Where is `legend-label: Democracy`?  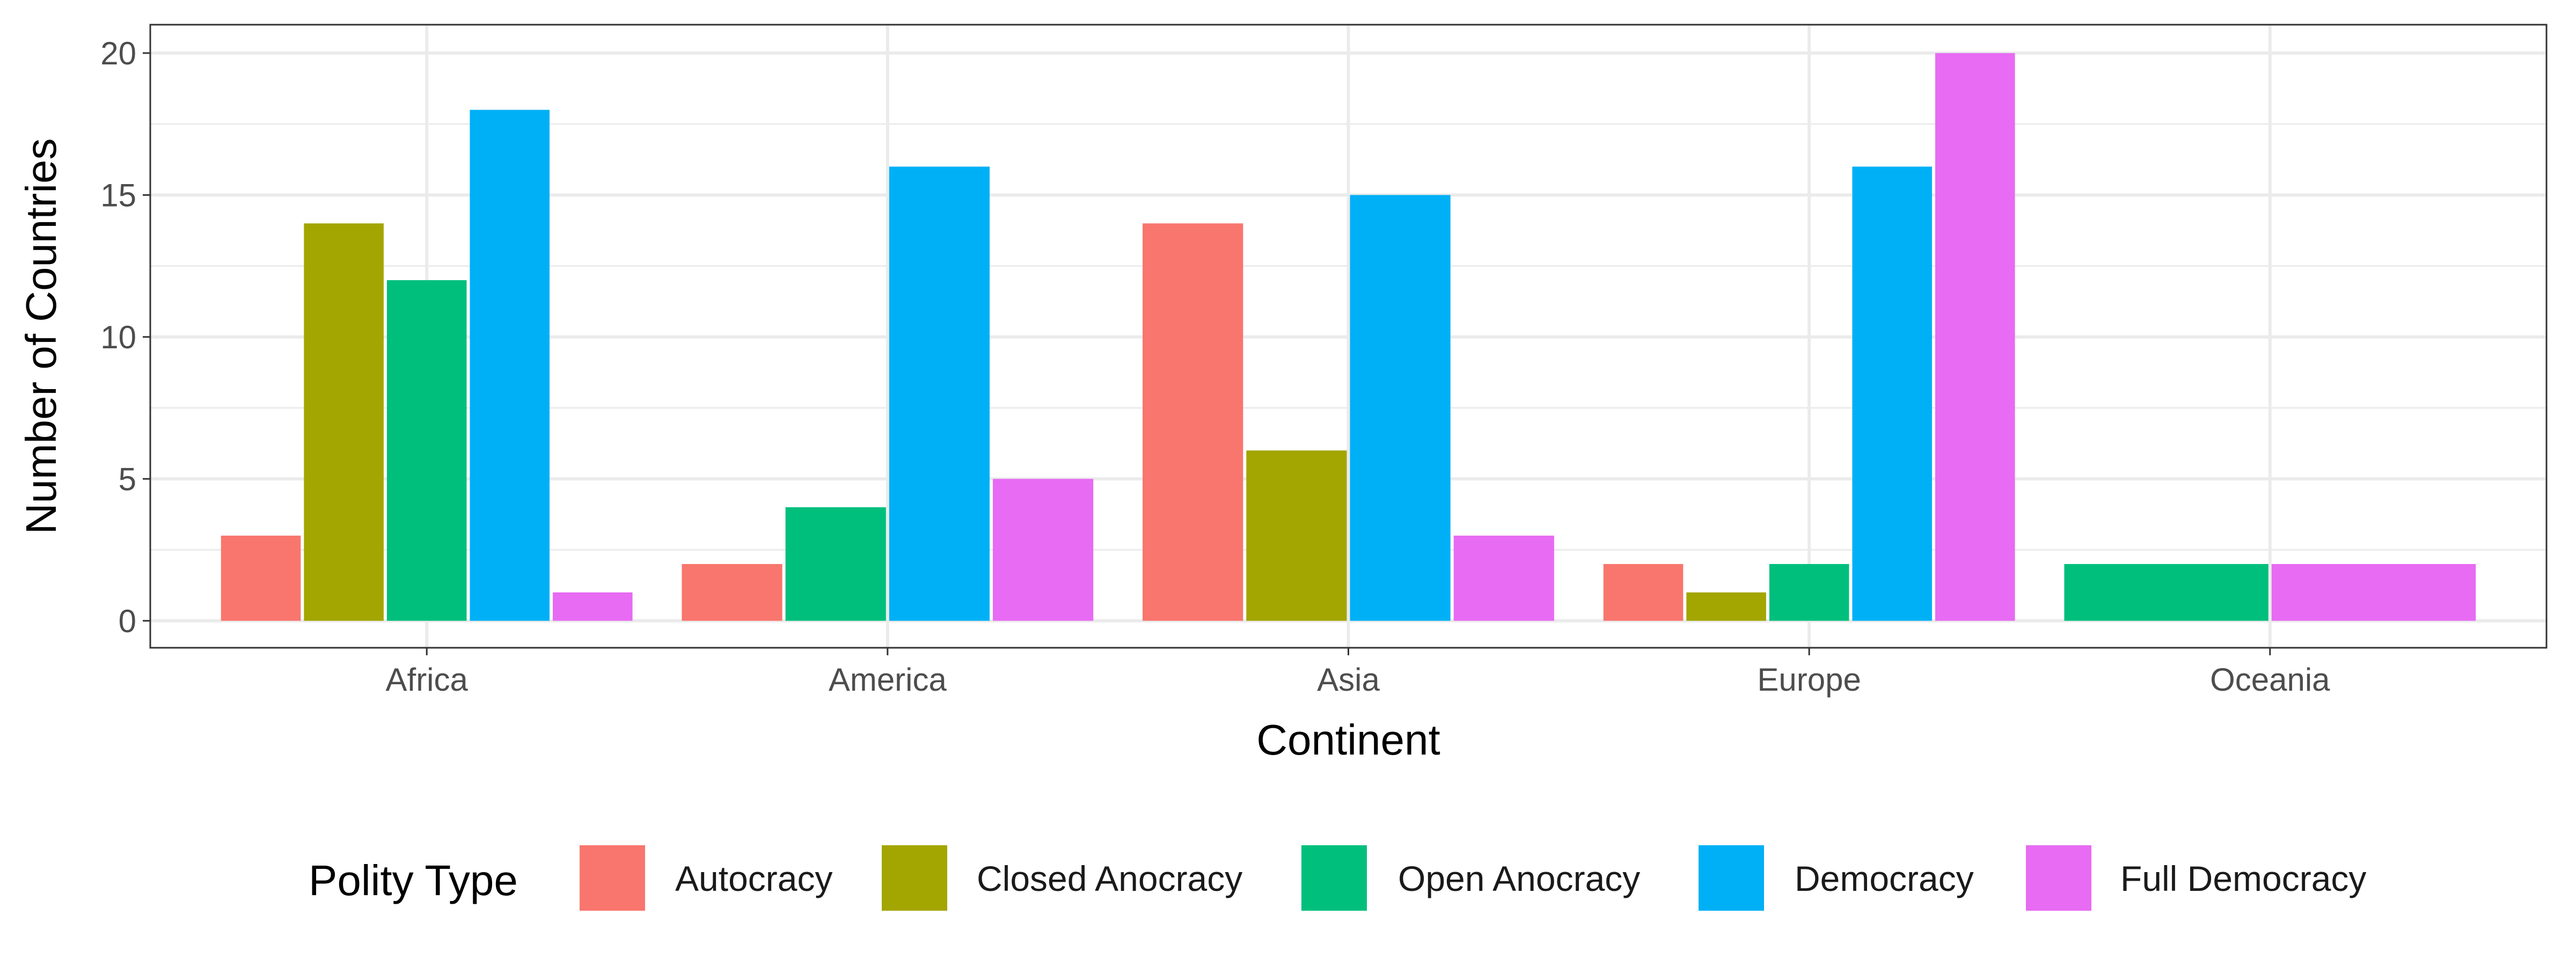 legend-label: Democracy is located at coordinates (1884, 878).